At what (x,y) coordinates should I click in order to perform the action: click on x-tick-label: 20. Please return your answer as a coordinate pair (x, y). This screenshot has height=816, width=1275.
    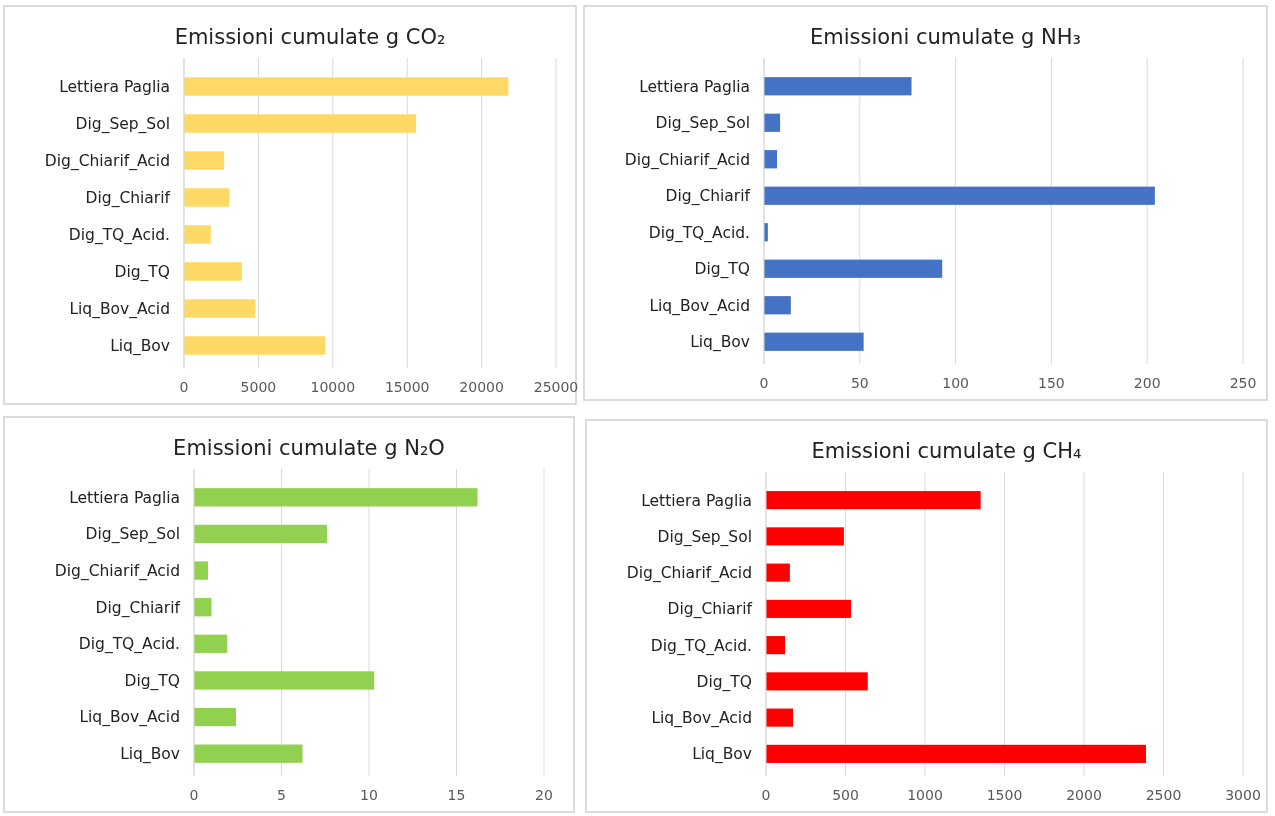
    Looking at the image, I should click on (544, 795).